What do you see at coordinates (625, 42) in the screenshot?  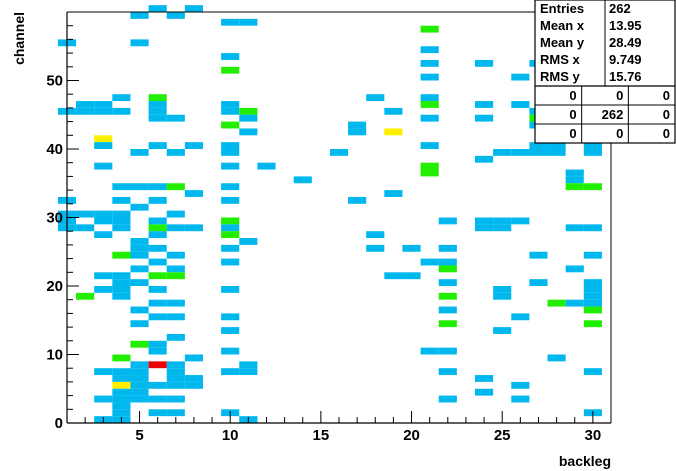 I see `stats-row-value: 28.49` at bounding box center [625, 42].